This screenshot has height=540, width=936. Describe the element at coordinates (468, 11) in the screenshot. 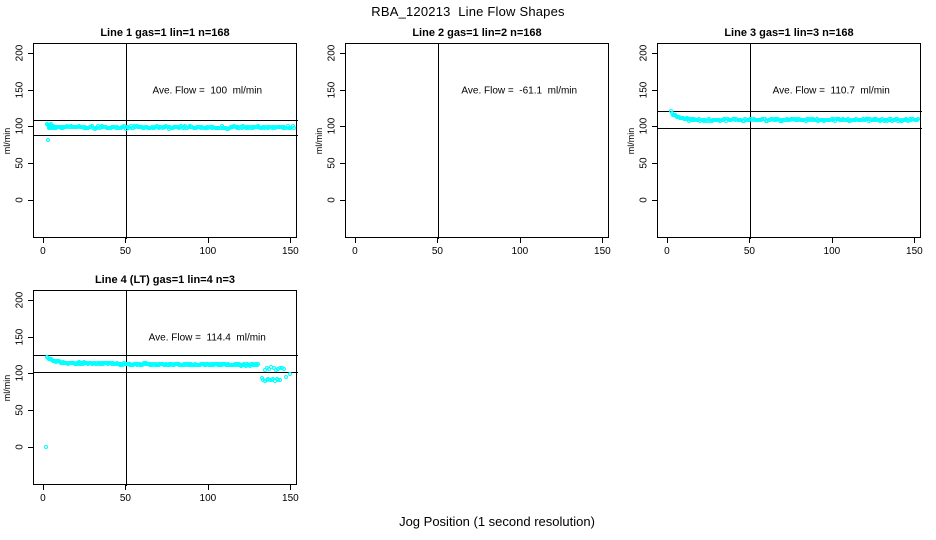

I see `main-title: RBA_120213 Line Flow Shapes` at that location.